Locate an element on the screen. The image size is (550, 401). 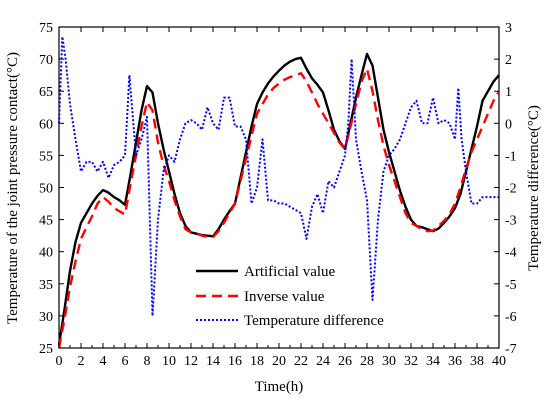
right-tick-label: -6 is located at coordinates (511, 317).